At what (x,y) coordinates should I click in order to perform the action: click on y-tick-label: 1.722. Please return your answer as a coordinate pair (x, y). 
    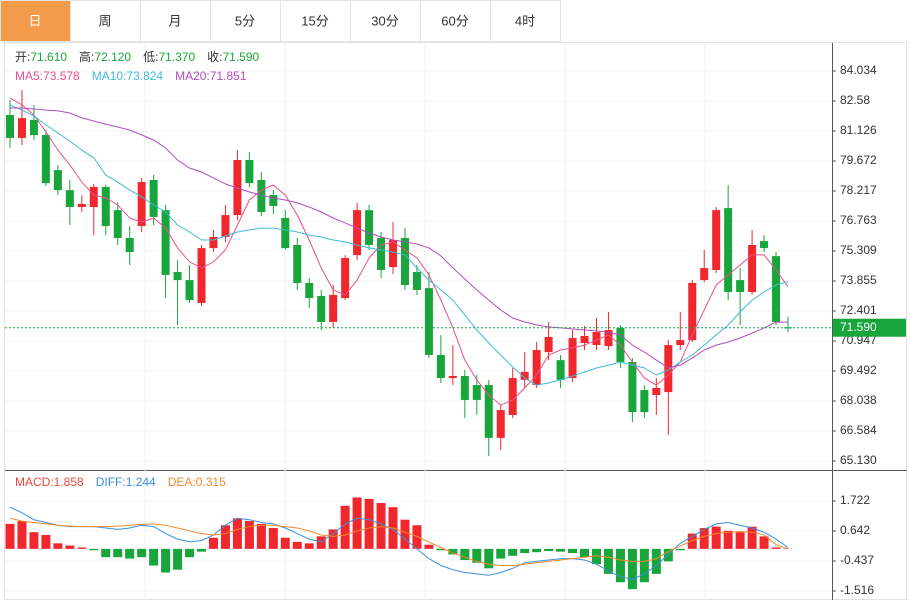
    Looking at the image, I should click on (855, 500).